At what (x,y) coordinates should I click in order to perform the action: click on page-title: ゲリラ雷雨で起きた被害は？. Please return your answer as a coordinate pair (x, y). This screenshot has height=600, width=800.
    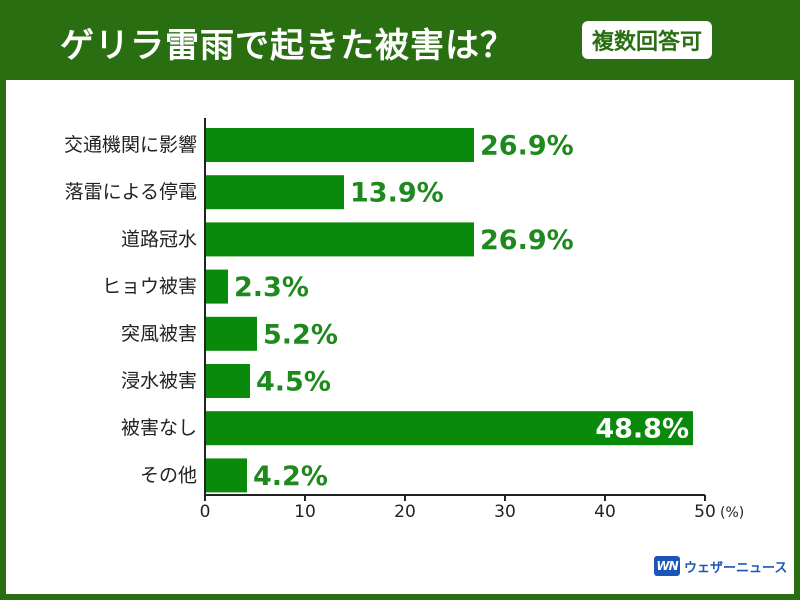
    Looking at the image, I should click on (287, 46).